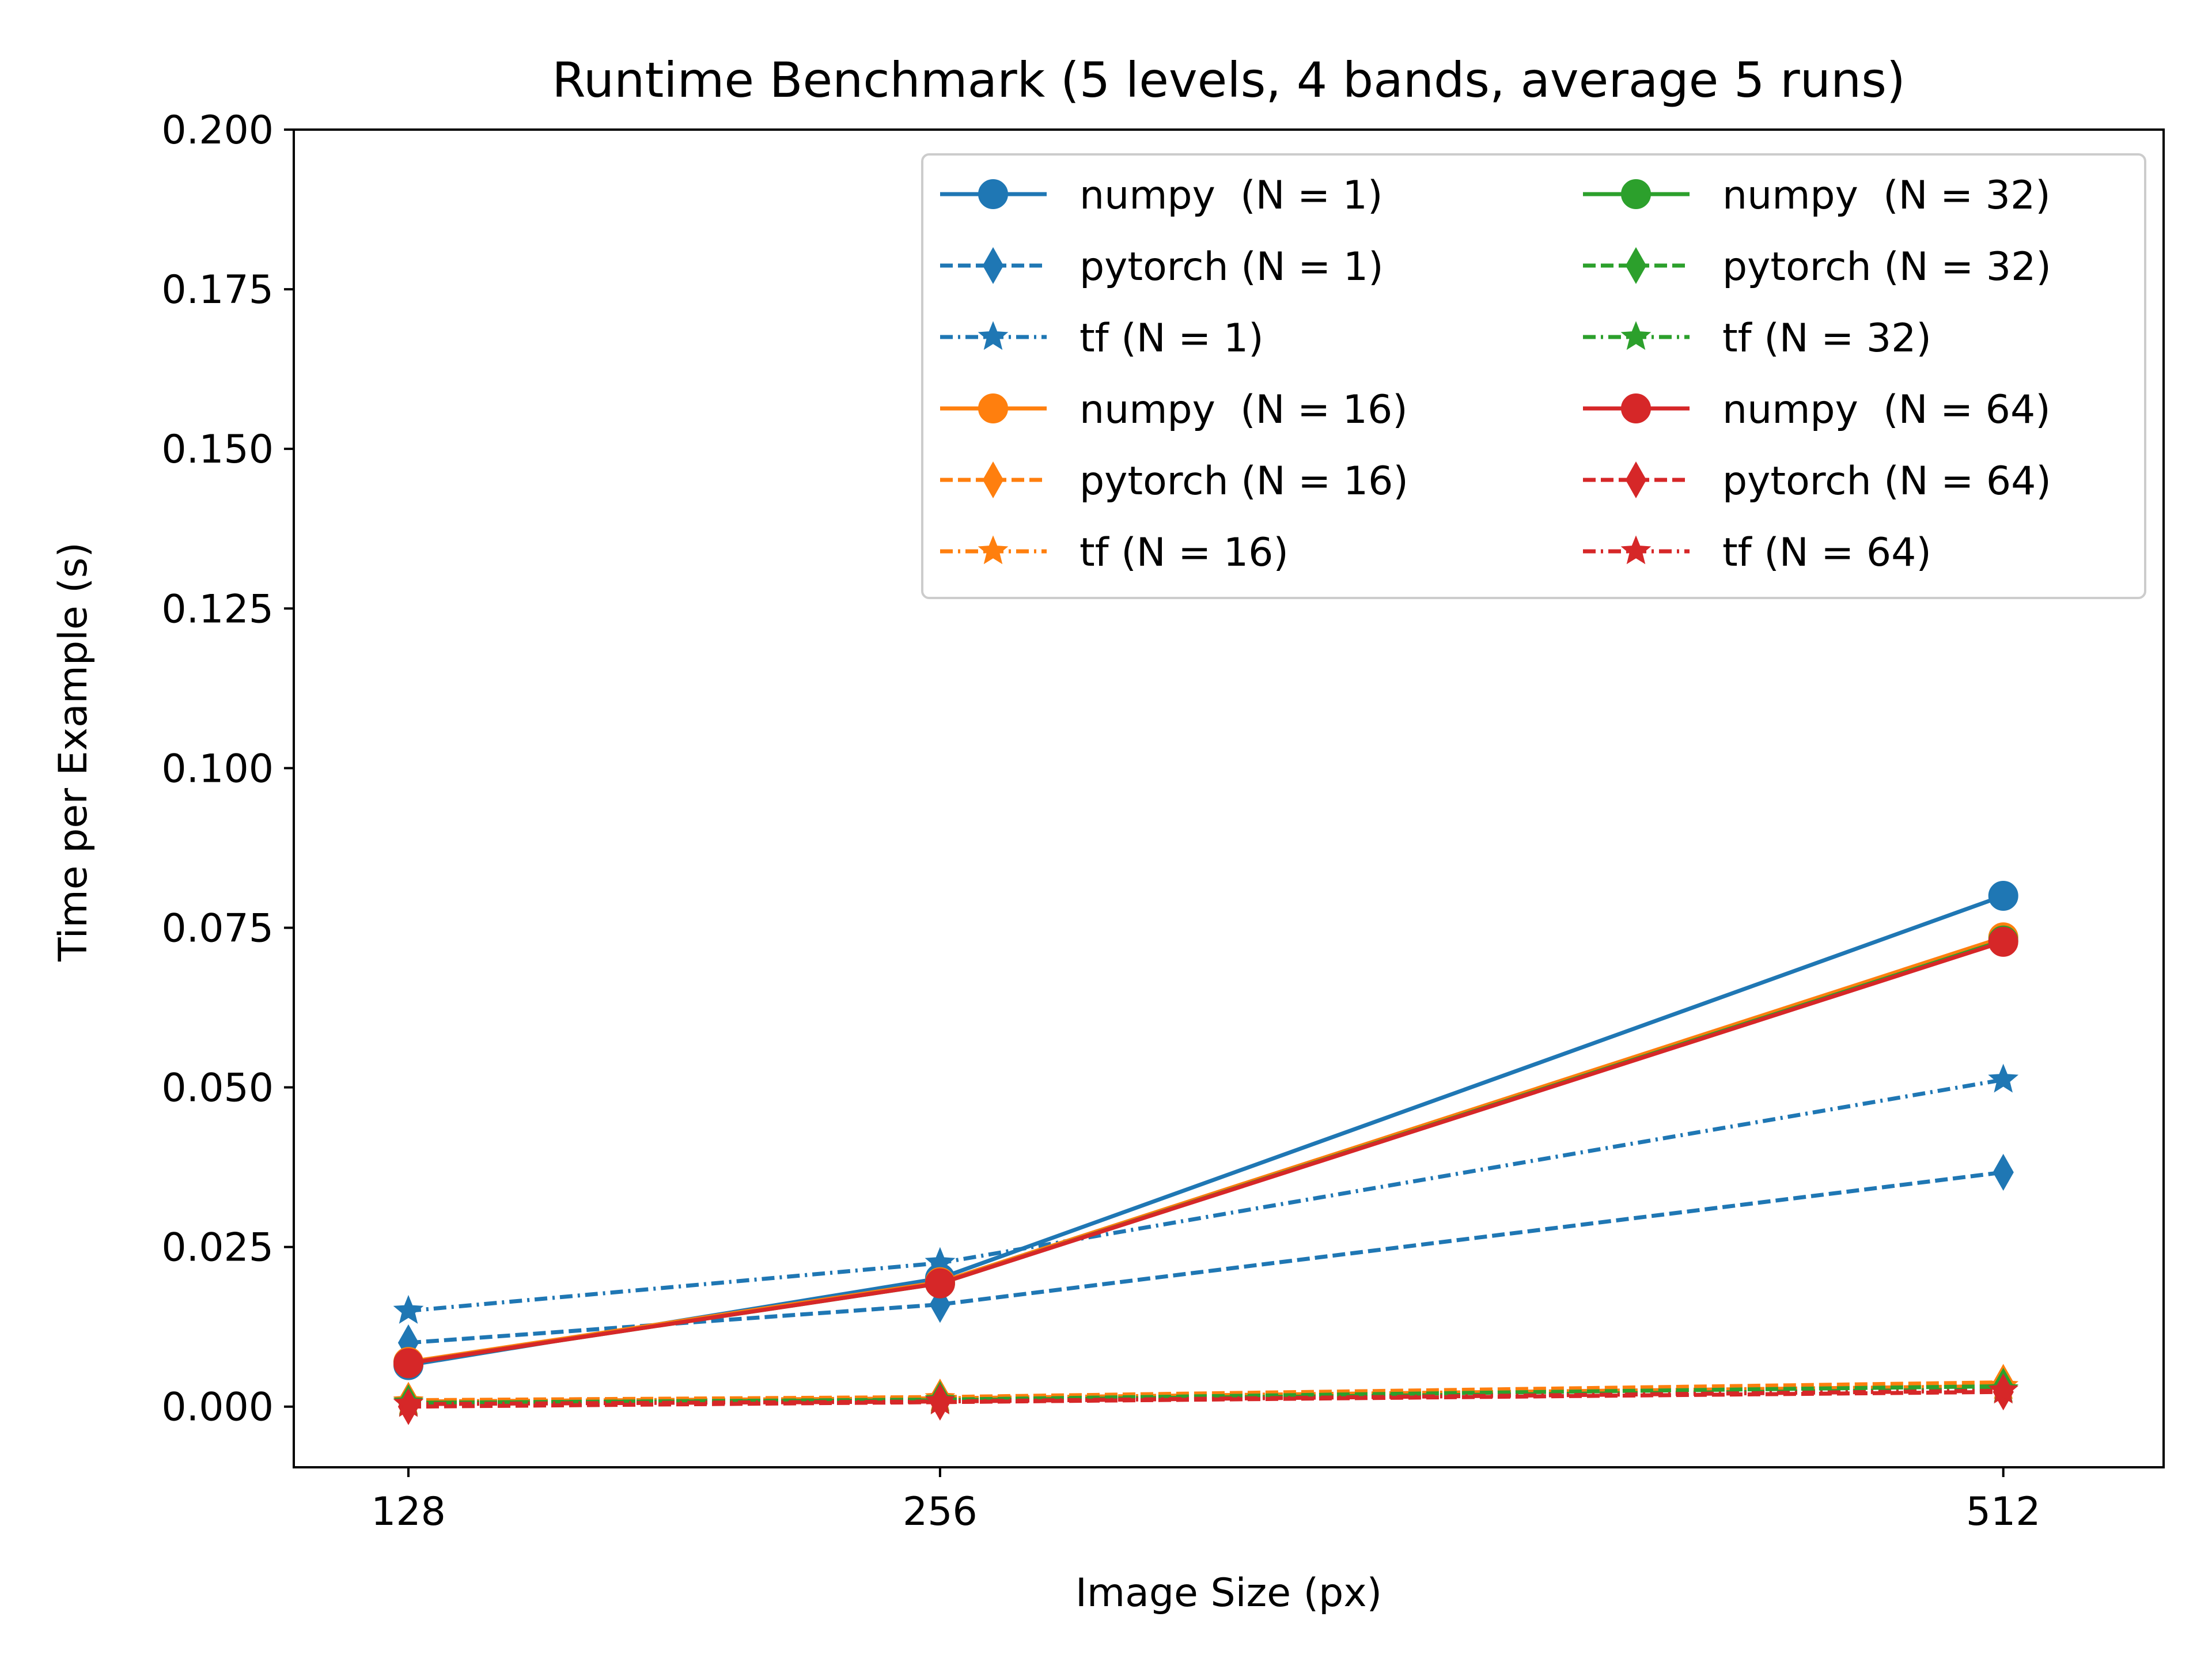  I want to click on y-tick-label: 0.150, so click(217, 450).